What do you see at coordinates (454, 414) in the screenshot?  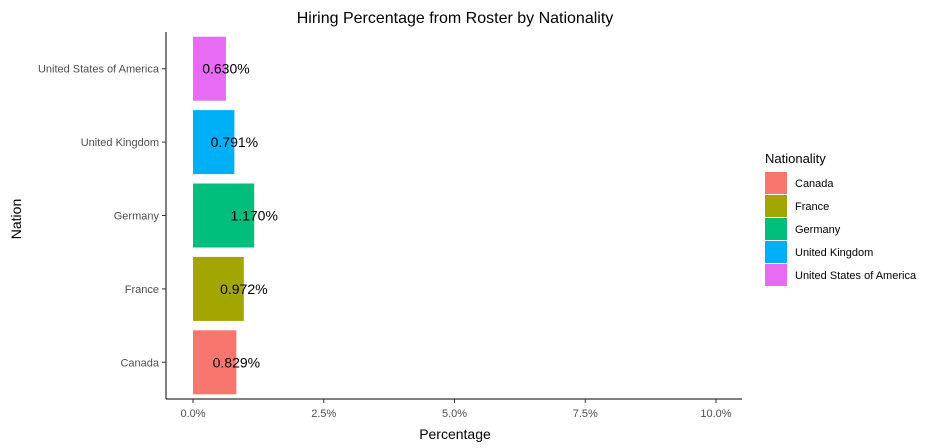 I see `x-tick-label: 5.0%` at bounding box center [454, 414].